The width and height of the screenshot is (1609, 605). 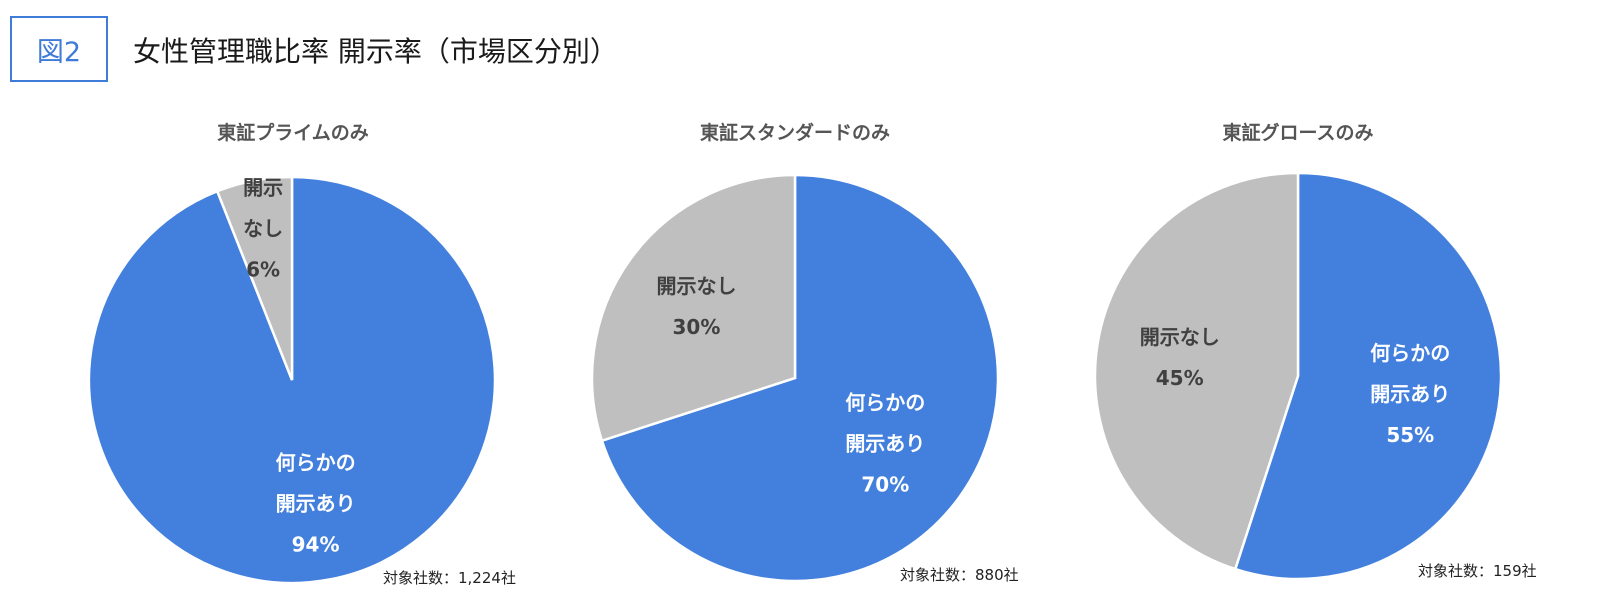 What do you see at coordinates (449, 578) in the screenshot?
I see `company-count-note: 対象社数：1,224社` at bounding box center [449, 578].